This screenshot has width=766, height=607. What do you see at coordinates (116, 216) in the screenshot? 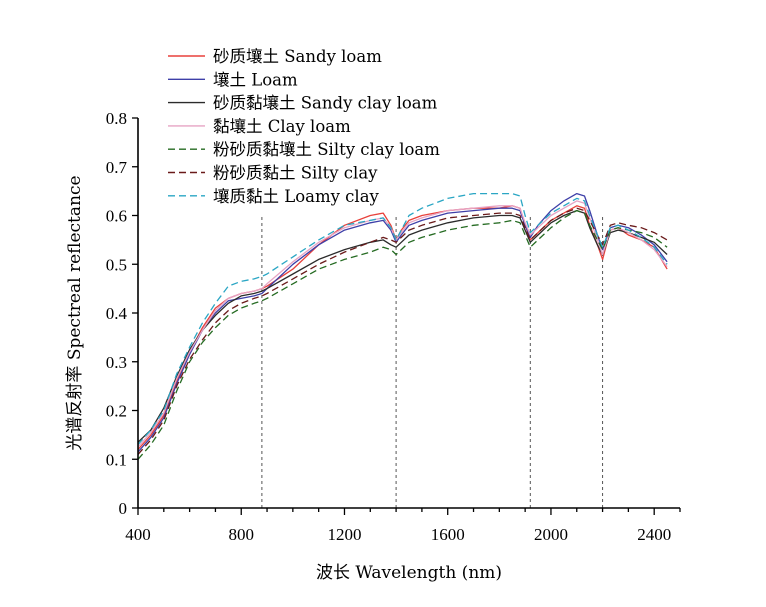
I see `y-tick-label: 0.6` at bounding box center [116, 216].